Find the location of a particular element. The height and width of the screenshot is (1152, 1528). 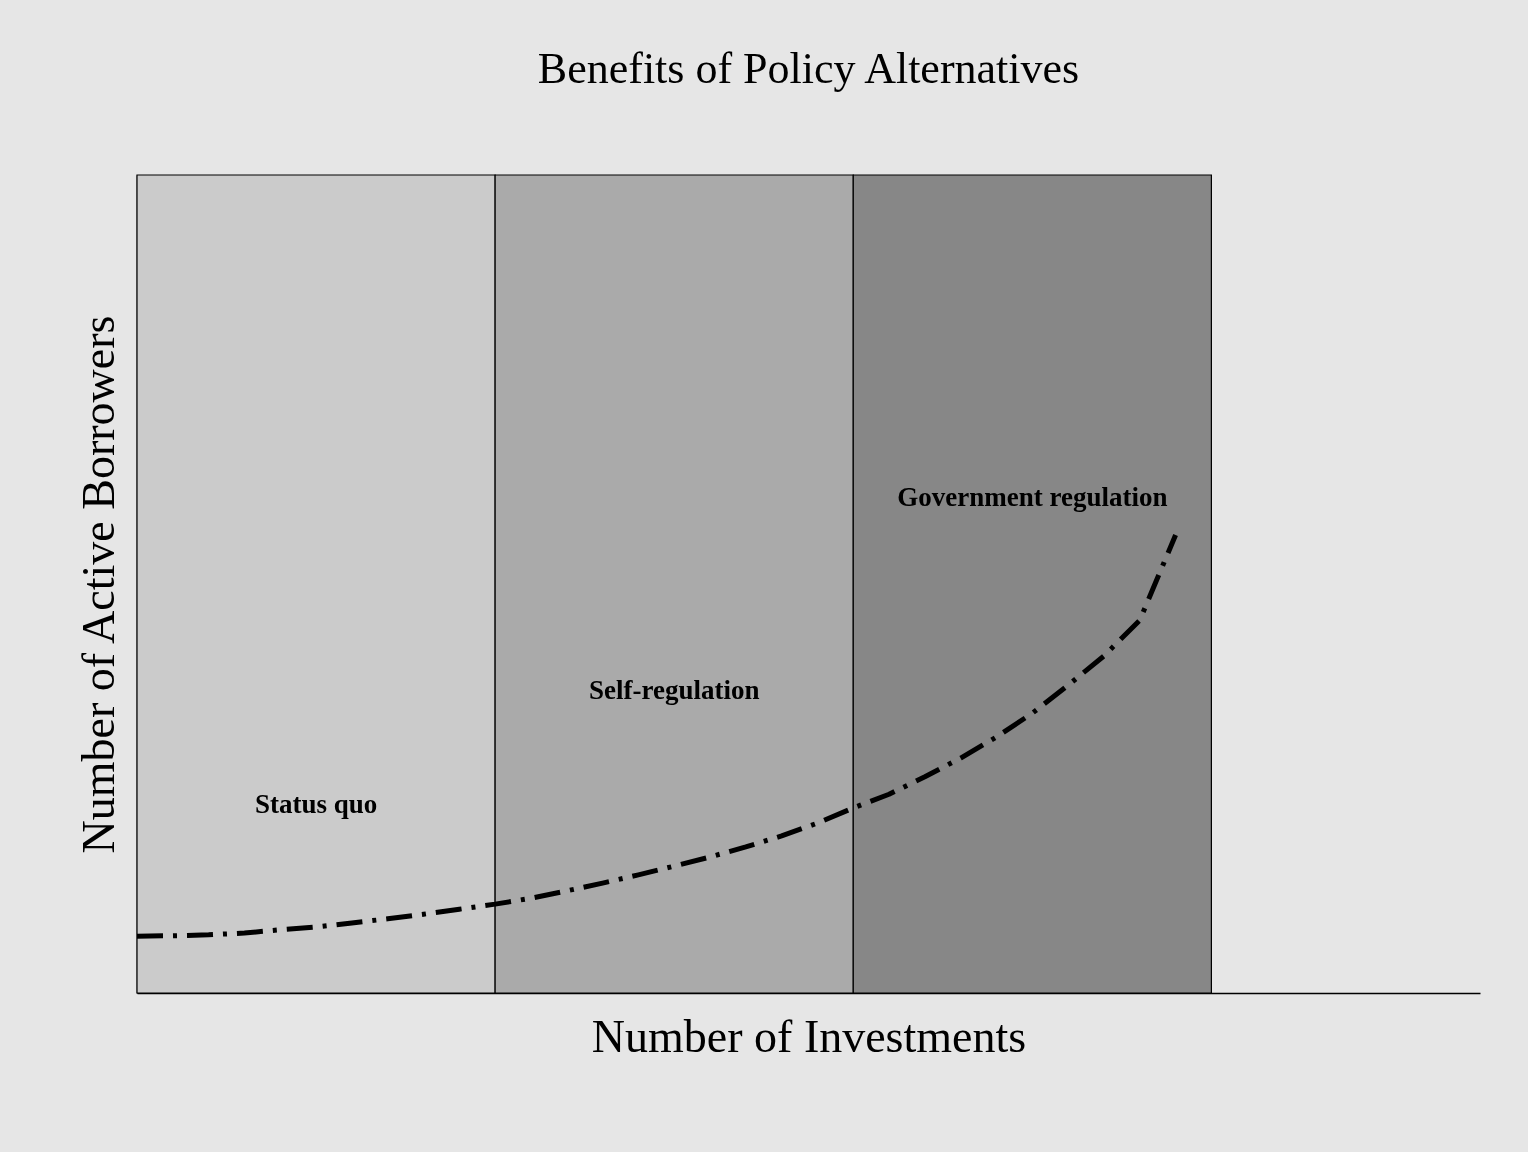

chart-title: Benefits of Policy Alternatives is located at coordinates (808, 69).